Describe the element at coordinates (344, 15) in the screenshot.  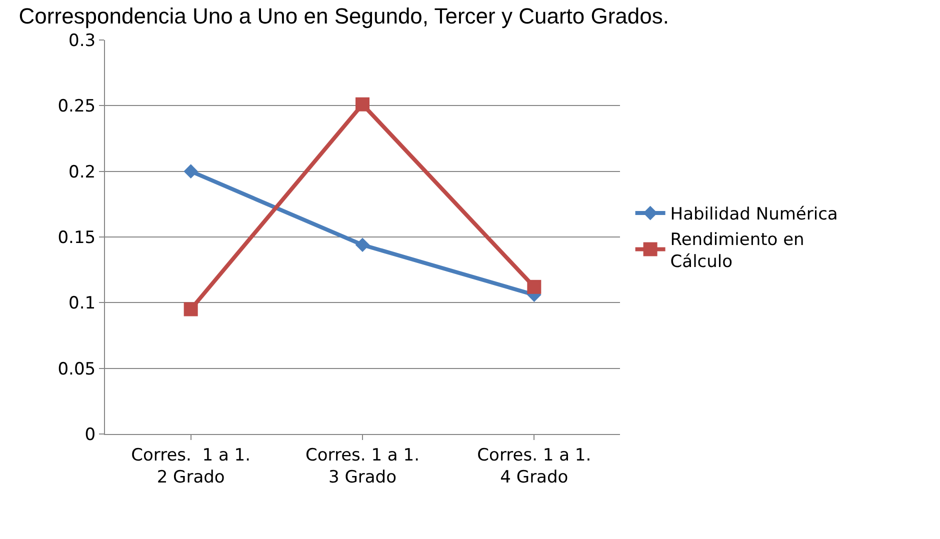
I see `chart-title: Correspondencia Uno a Uno en Segundo, Tercer y Cuarto Grados.` at that location.